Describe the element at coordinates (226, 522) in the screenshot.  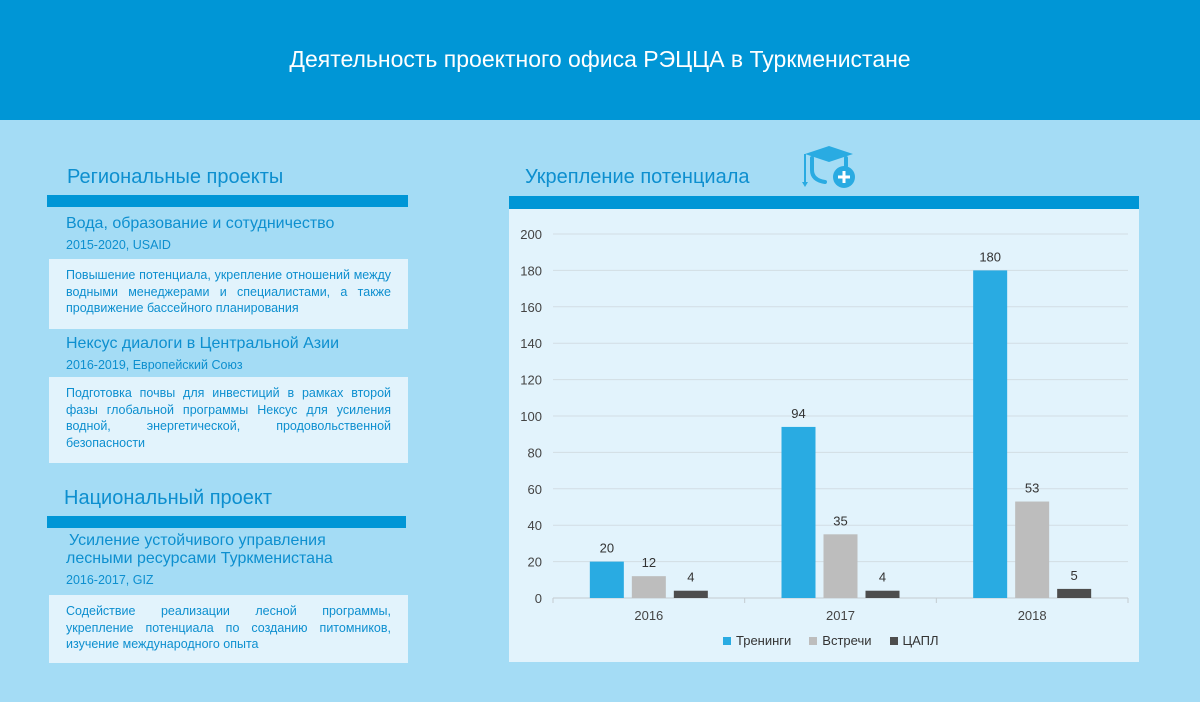
I see `national-section-bar` at that location.